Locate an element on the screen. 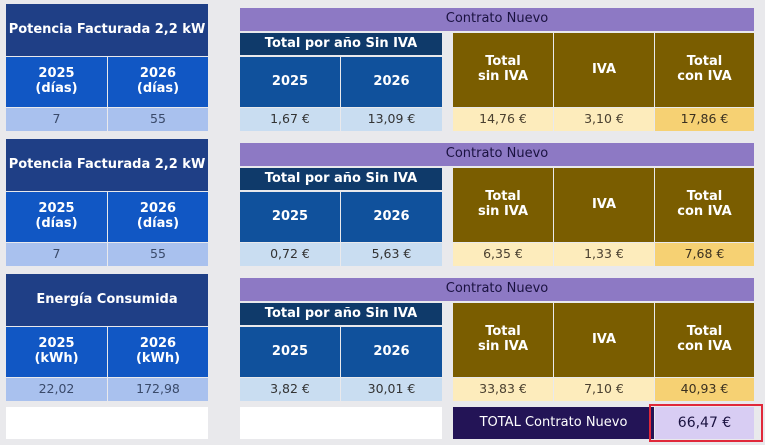  section-header: Energía Consumida is located at coordinates (107, 300).